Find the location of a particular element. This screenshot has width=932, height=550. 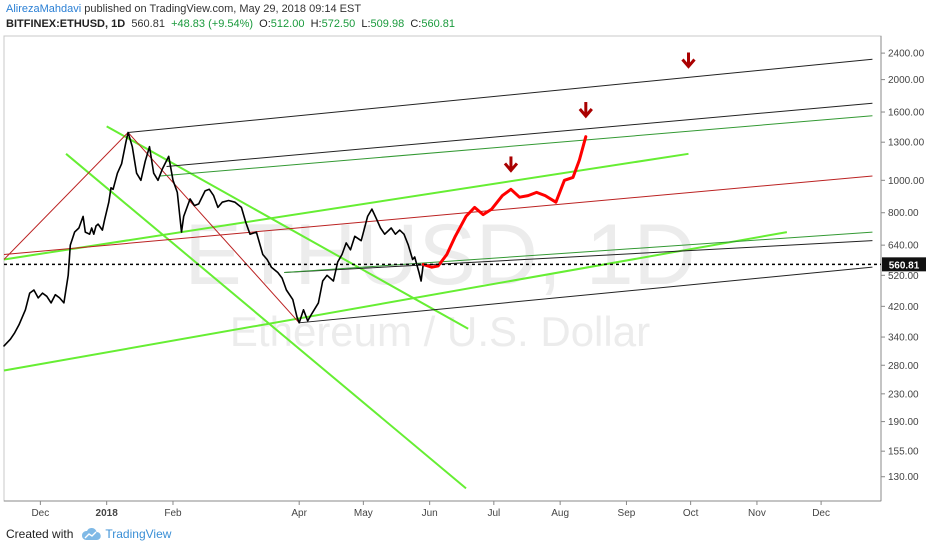

x-tick-label: Oct is located at coordinates (691, 513).